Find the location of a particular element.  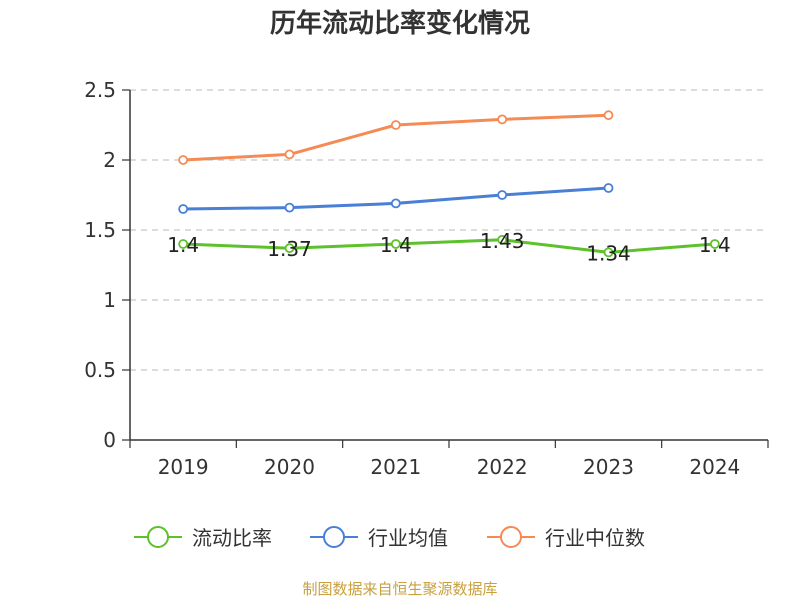

y-tick-label: 0 is located at coordinates (109, 440).